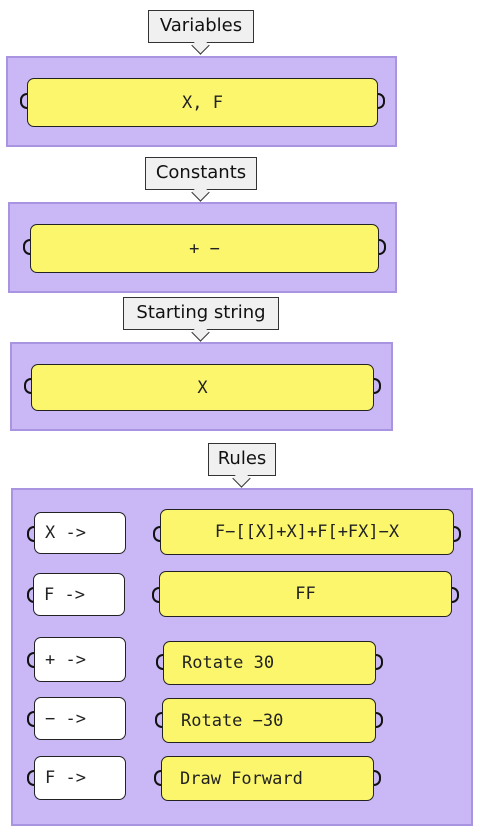 The width and height of the screenshot is (480, 834). I want to click on rule-output: Rotate 30, so click(228, 663).